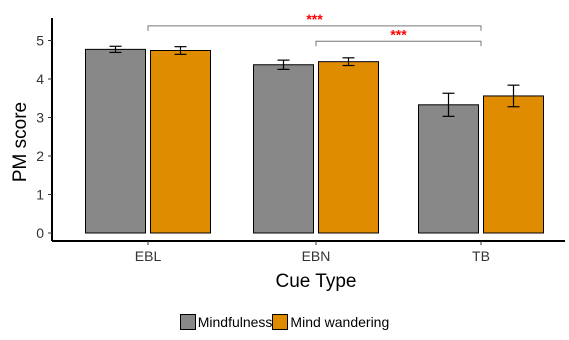 The width and height of the screenshot is (569, 340). Describe the element at coordinates (115, 141) in the screenshot. I see `bar-mindfulness-ebl` at that location.